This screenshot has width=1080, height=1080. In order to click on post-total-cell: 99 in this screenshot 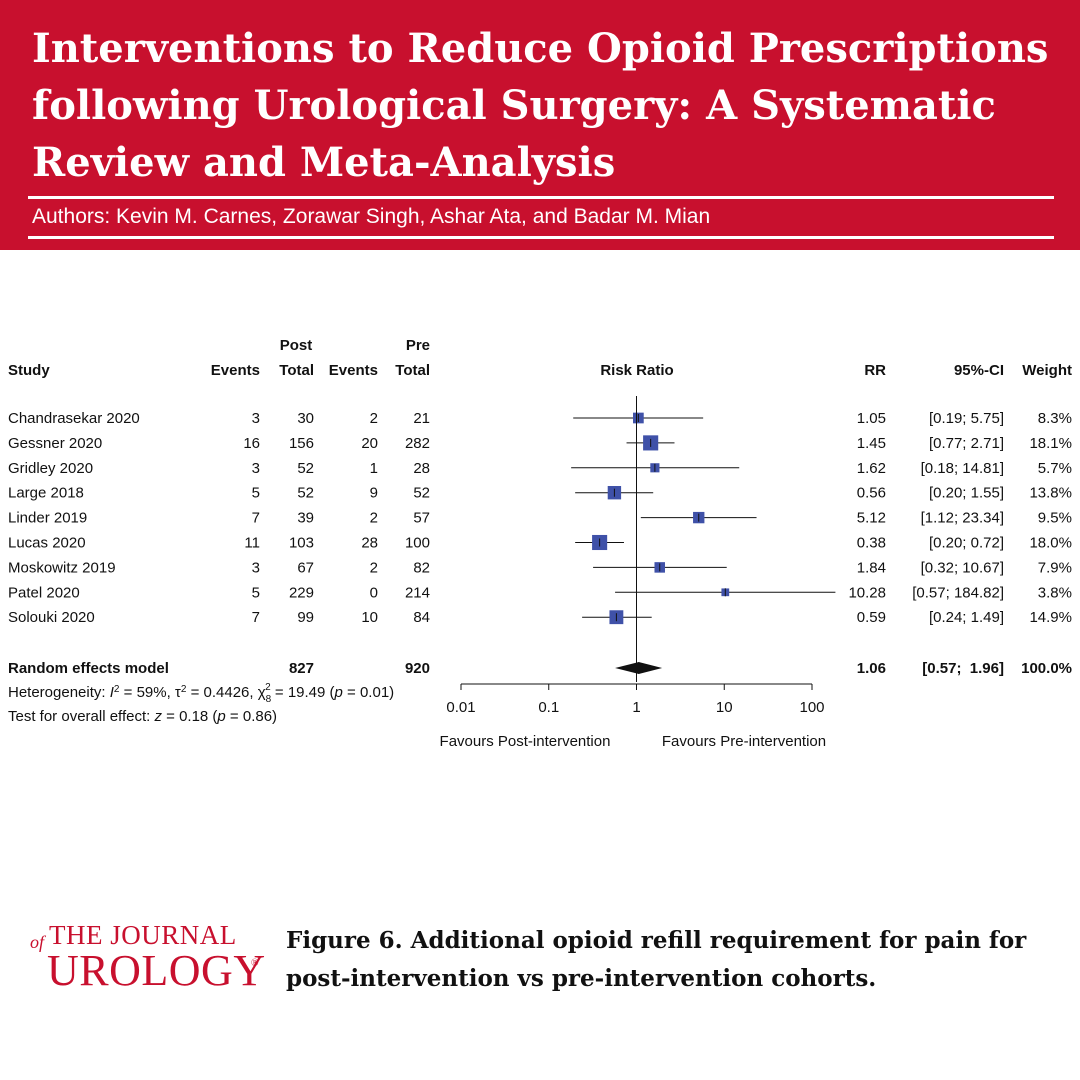, I will do `click(305, 617)`.